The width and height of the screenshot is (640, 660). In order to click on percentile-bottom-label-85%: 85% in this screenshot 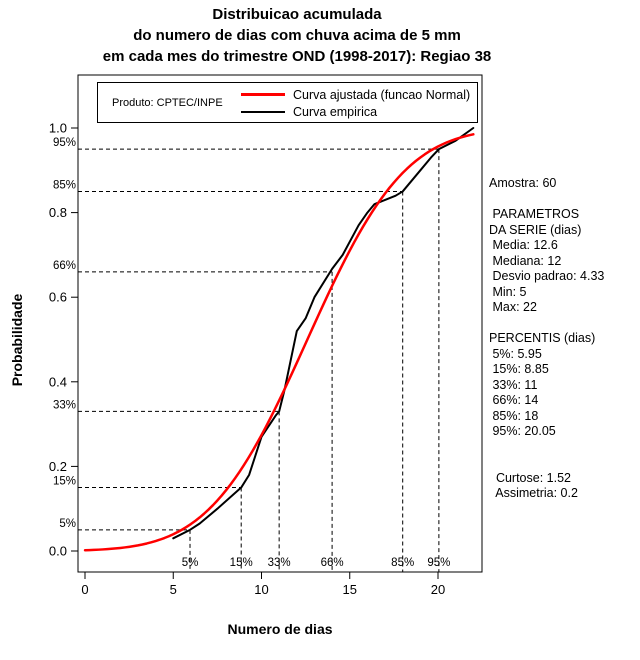, I will do `click(402, 563)`.